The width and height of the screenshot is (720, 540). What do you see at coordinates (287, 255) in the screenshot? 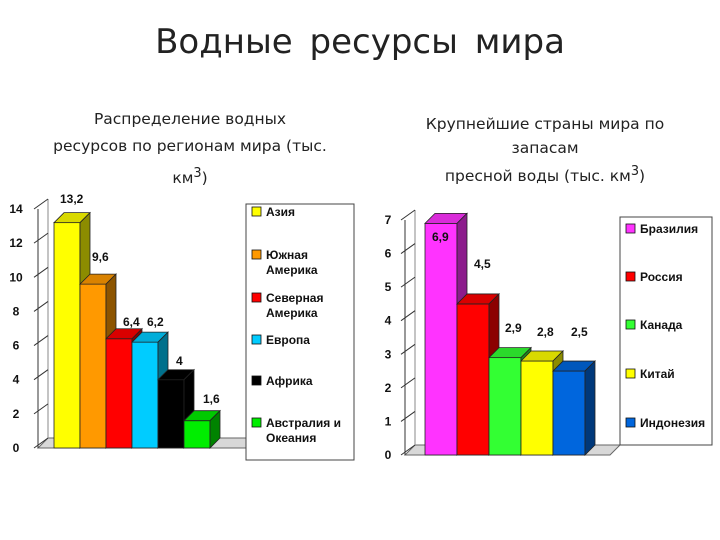
I see `legend-label: Южная` at bounding box center [287, 255].